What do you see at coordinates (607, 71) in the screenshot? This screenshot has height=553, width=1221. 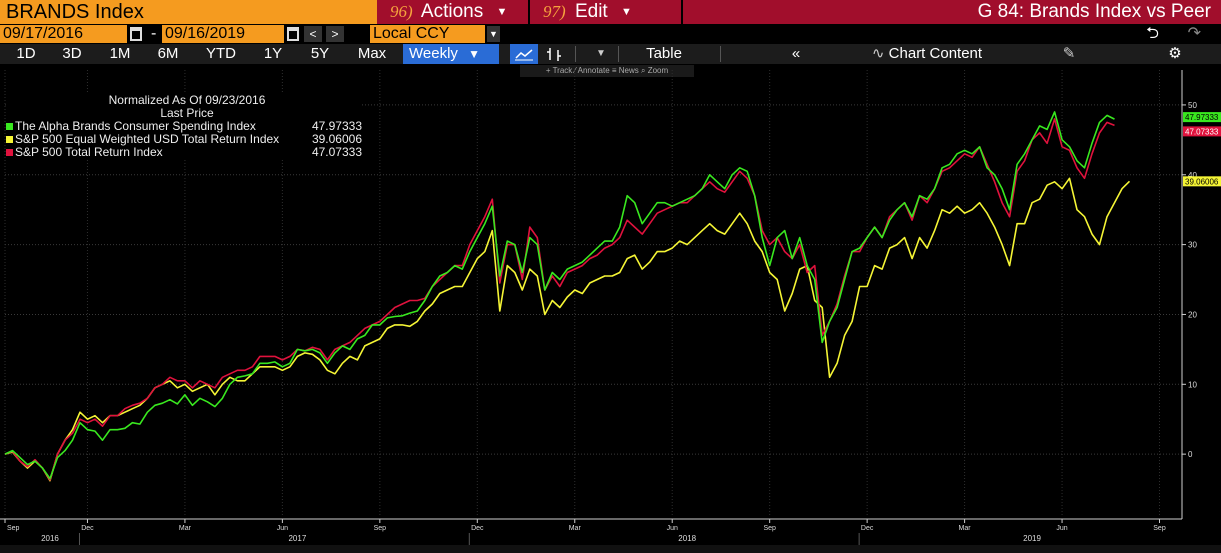 I see `chart-mini-tools: + Track ⁄ Annotate ≡ News ⌕ Zoom` at bounding box center [607, 71].